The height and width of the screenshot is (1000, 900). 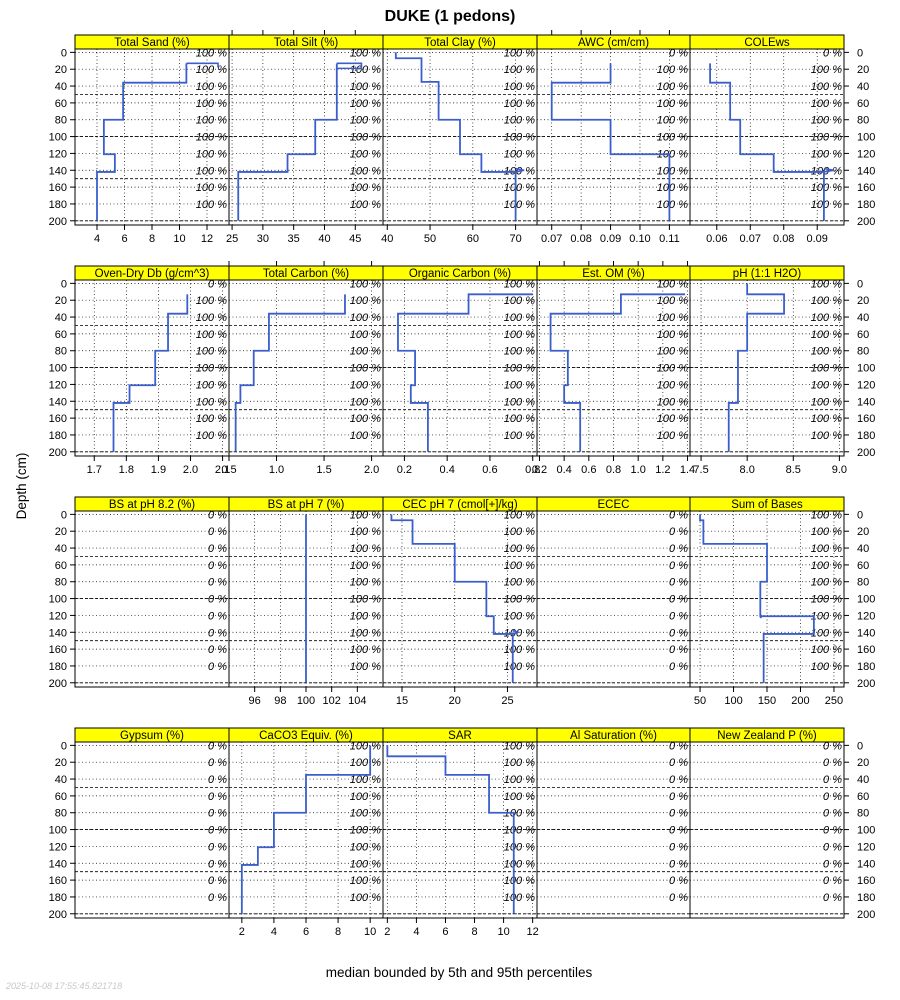 I want to click on panel-title: SAR, so click(x=460, y=736).